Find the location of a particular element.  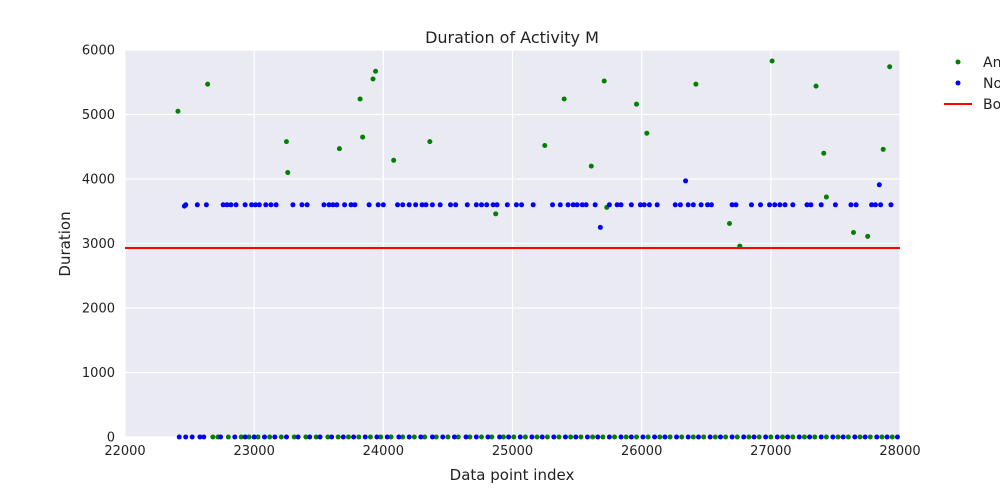

legend-label-no: No is located at coordinates (991, 84).